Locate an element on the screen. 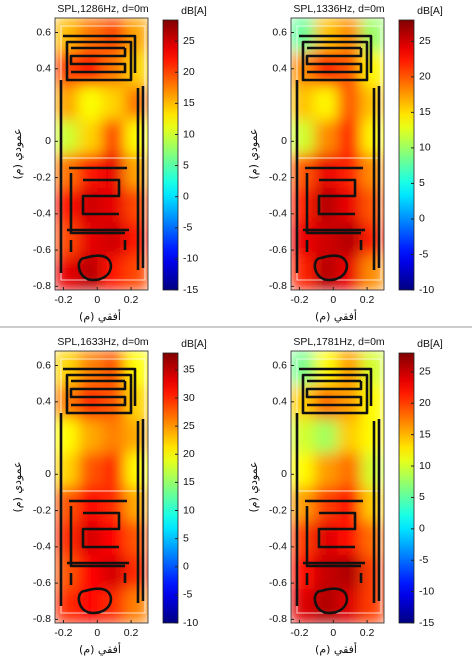  colorbar-tick-label: -10 is located at coordinates (190, 259).